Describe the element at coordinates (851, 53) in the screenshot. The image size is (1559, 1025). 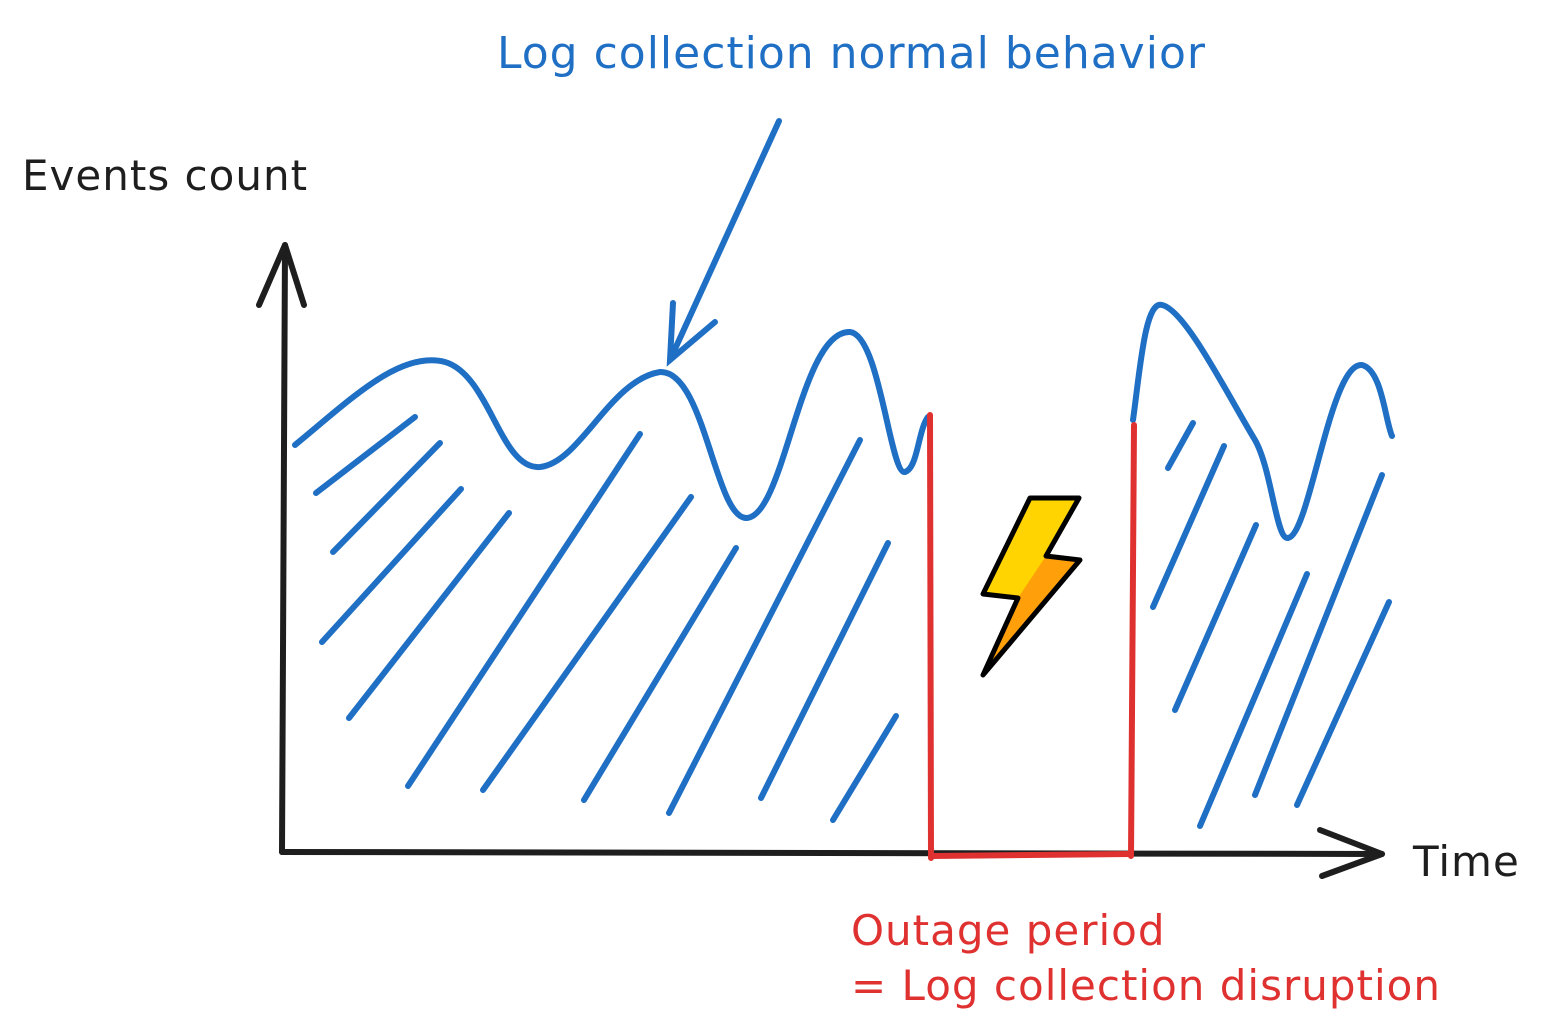
I see `normal-behavior-annotation: Log collection normal behavior` at that location.